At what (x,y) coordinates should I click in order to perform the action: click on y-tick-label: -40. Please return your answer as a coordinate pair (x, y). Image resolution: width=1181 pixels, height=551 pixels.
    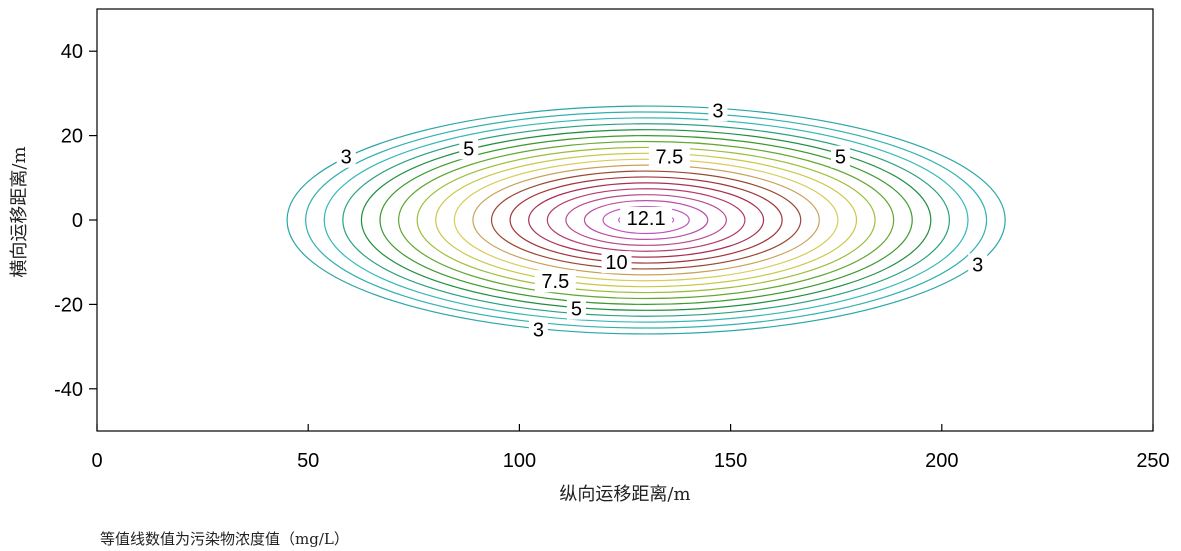
    Looking at the image, I should click on (68, 390).